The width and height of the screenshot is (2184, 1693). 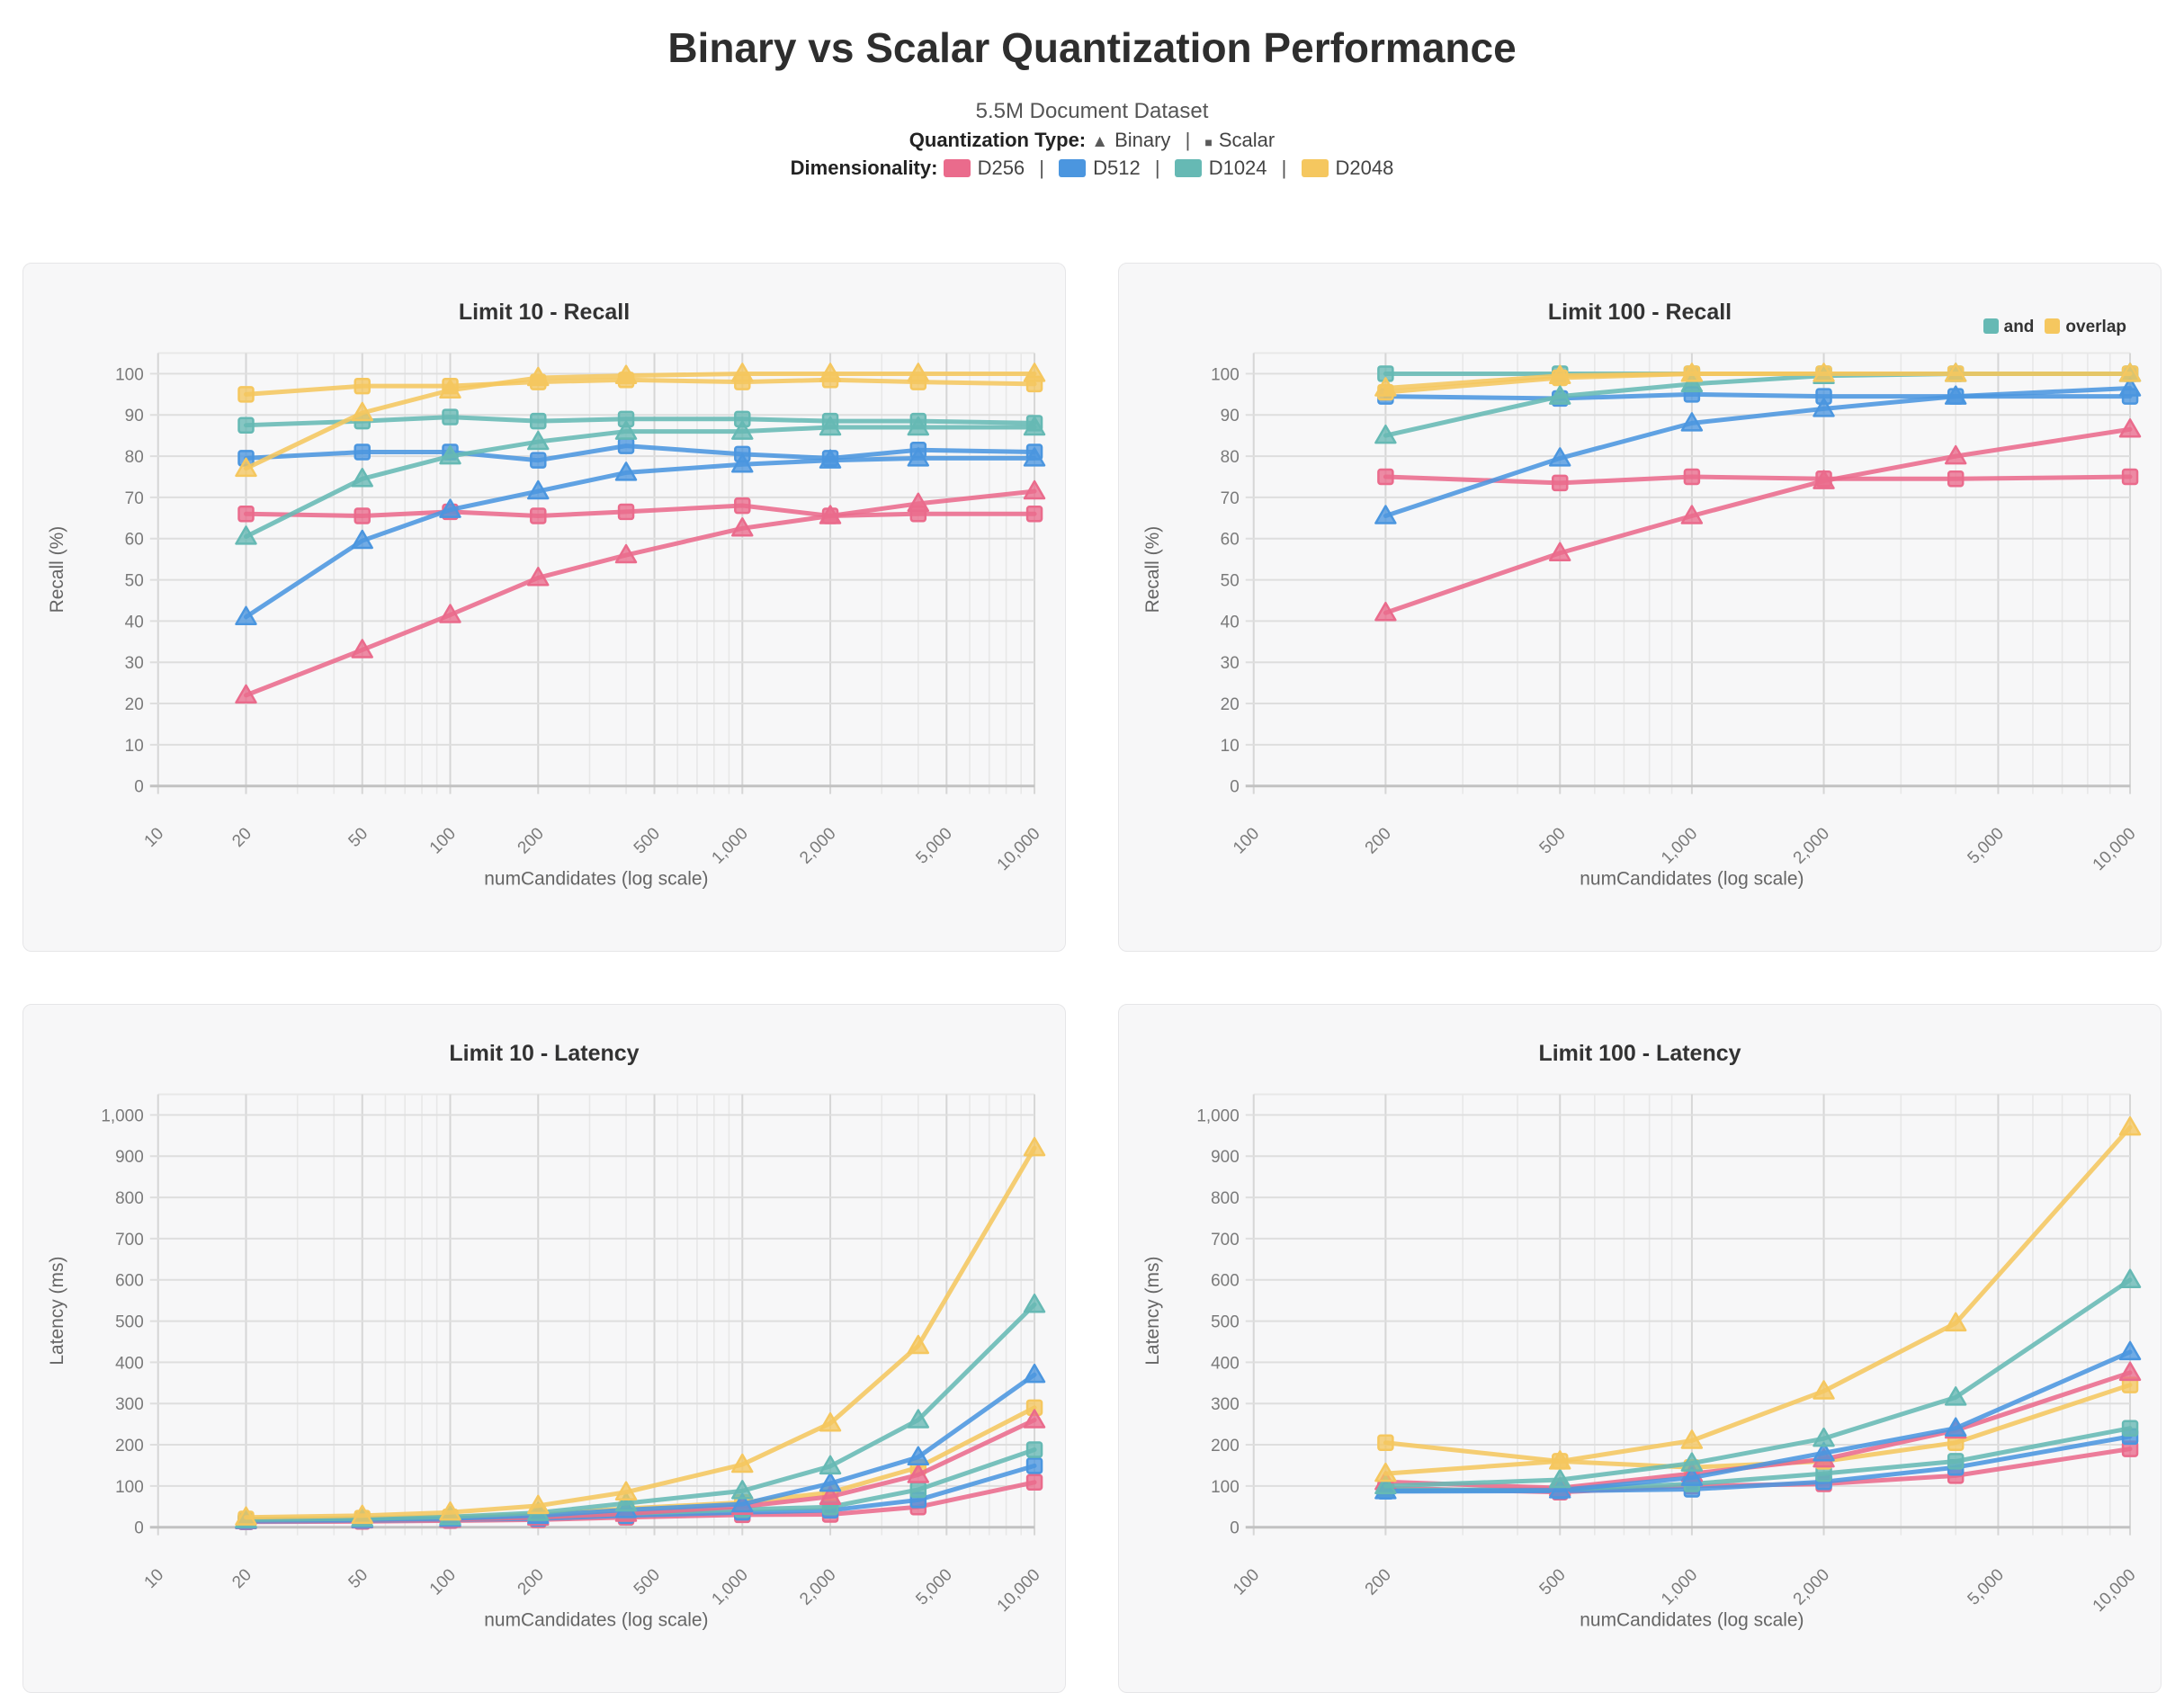 What do you see at coordinates (2096, 327) in the screenshot?
I see `overlap-legend-label: overlap` at bounding box center [2096, 327].